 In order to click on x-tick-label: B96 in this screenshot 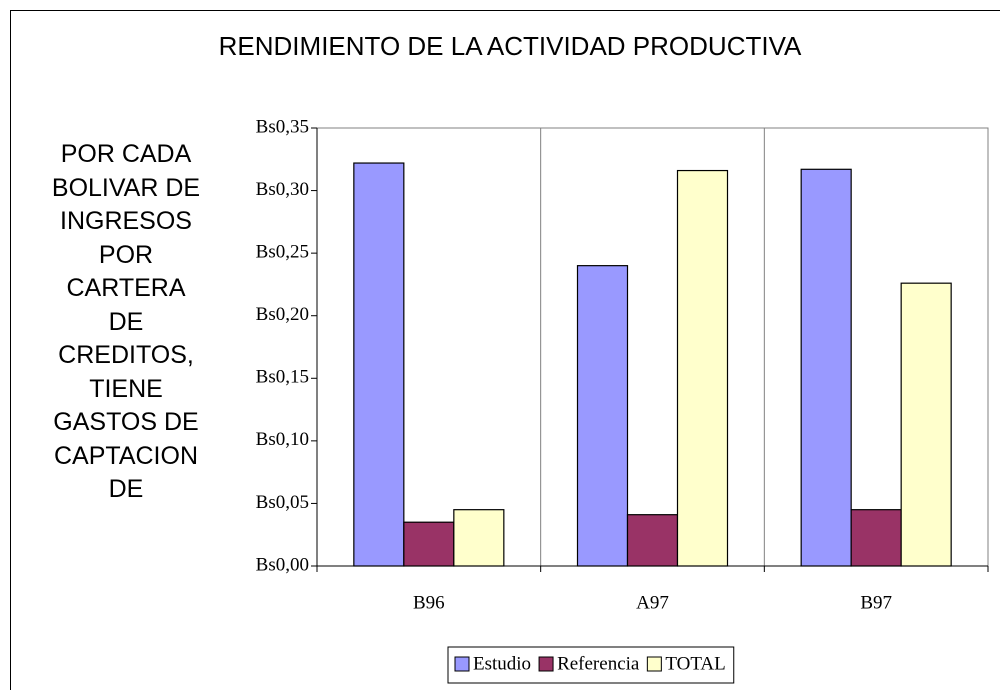, I will do `click(429, 602)`.